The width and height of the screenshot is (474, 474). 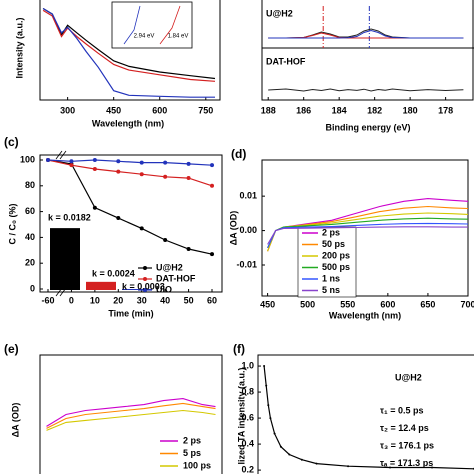 What do you see at coordinates (164, 289) in the screenshot?
I see `legend-label: UiO` at bounding box center [164, 289].